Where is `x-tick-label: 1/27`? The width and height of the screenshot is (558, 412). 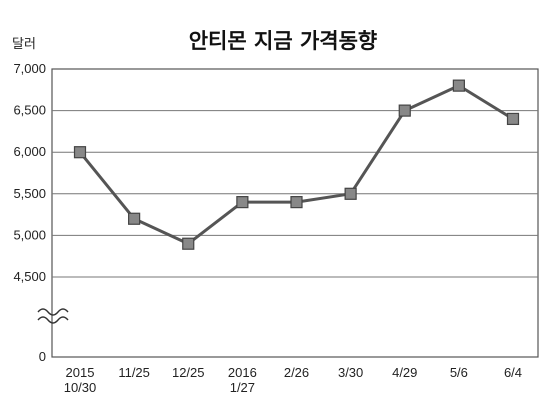 x-tick-label: 1/27 is located at coordinates (242, 387).